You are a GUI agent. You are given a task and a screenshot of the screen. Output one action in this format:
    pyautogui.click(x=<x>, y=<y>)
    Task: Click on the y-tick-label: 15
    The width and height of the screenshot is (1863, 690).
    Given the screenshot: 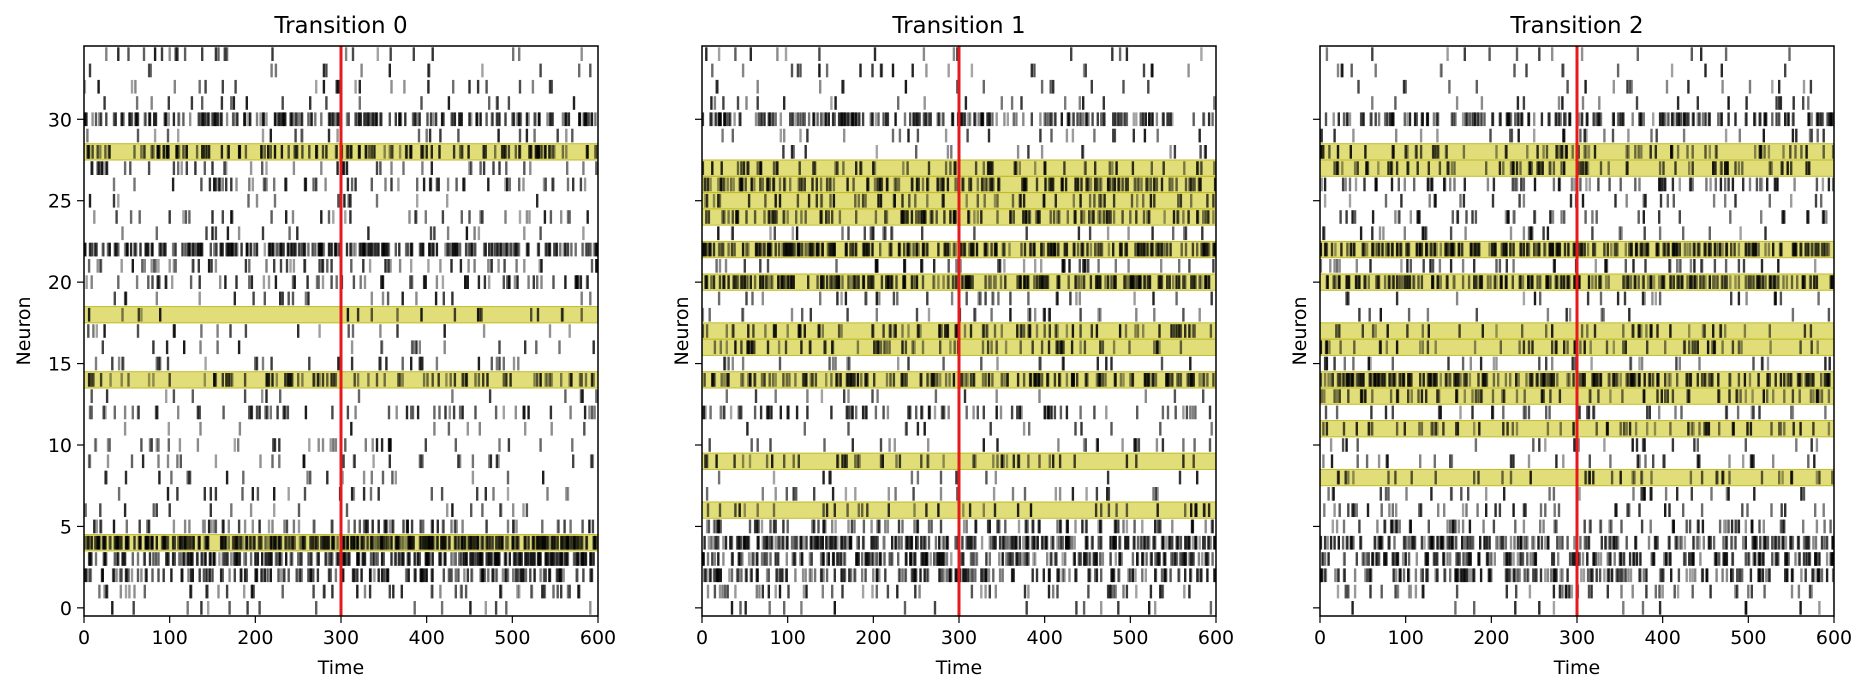 What is the action you would take?
    pyautogui.click(x=60, y=365)
    